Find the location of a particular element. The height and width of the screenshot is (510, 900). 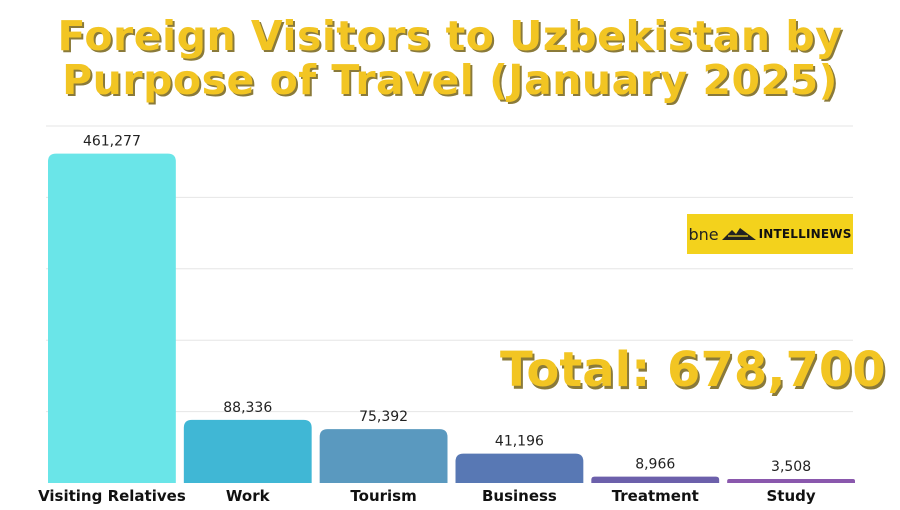

title-line-1: Foreign Visitors to Uzbekistan by is located at coordinates (450, 36).